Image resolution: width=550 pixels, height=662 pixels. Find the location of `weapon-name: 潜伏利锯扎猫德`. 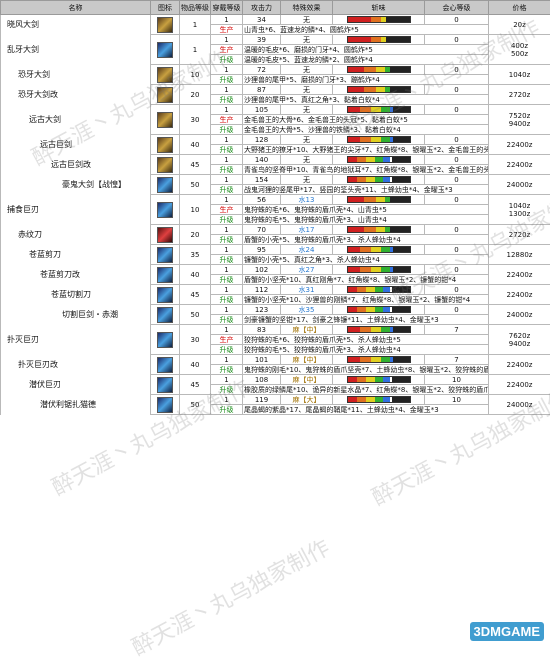

weapon-name: 潜伏利锯扎猫德 is located at coordinates (76, 405).